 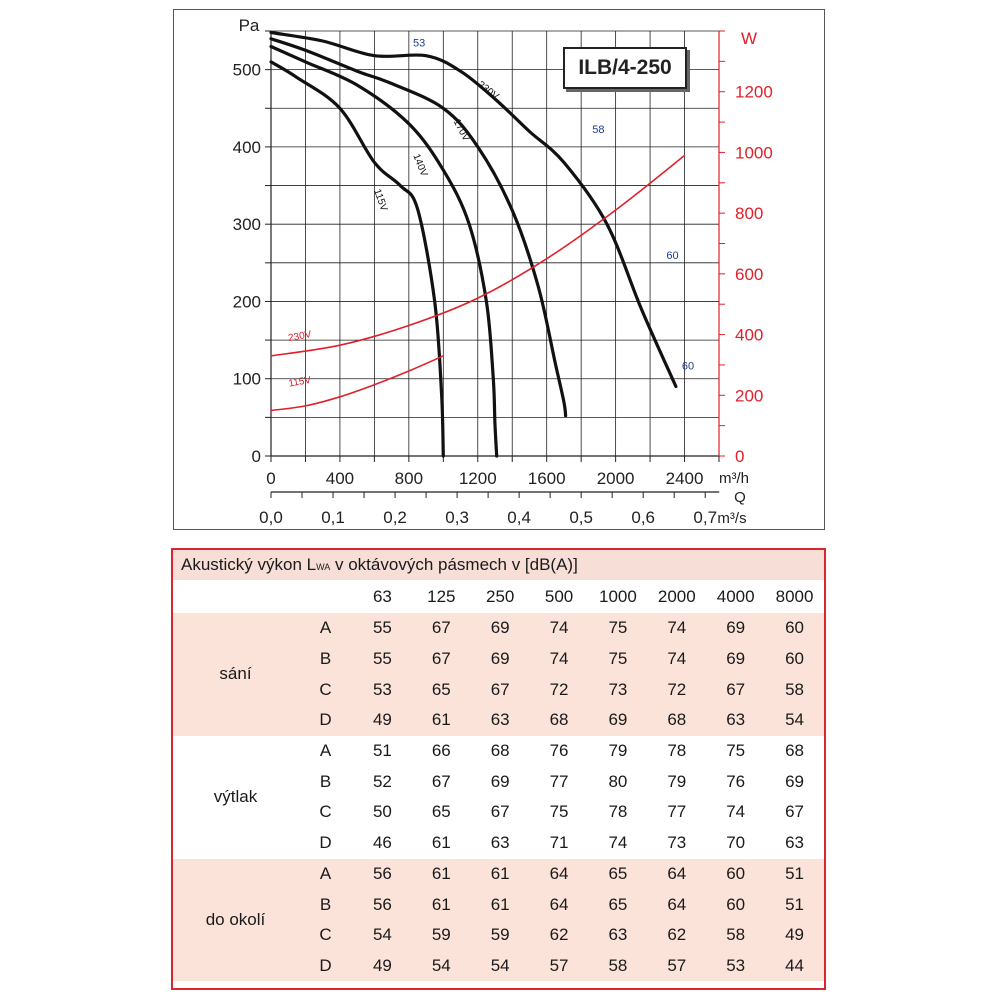 What do you see at coordinates (498, 812) in the screenshot?
I see `table-row: C 50 65 67 75 78 77 74 67` at bounding box center [498, 812].